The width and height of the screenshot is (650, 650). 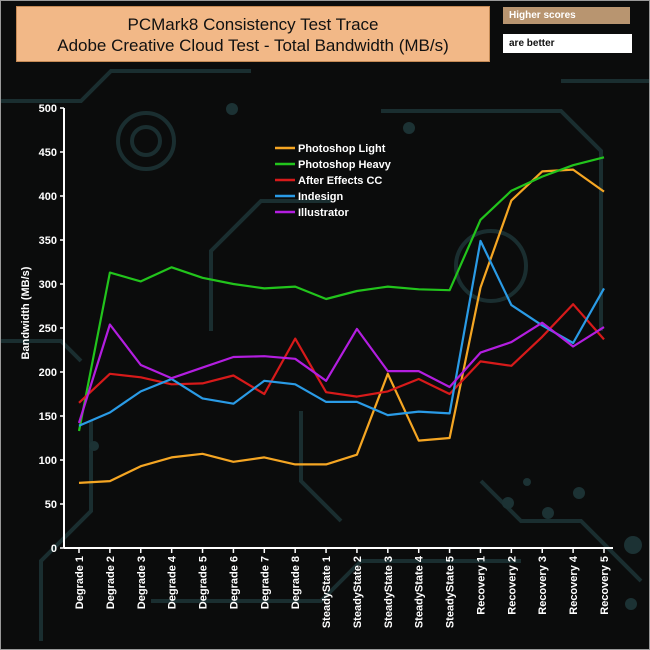 I want to click on x-tick-label: Recovery 1, so click(x=481, y=585).